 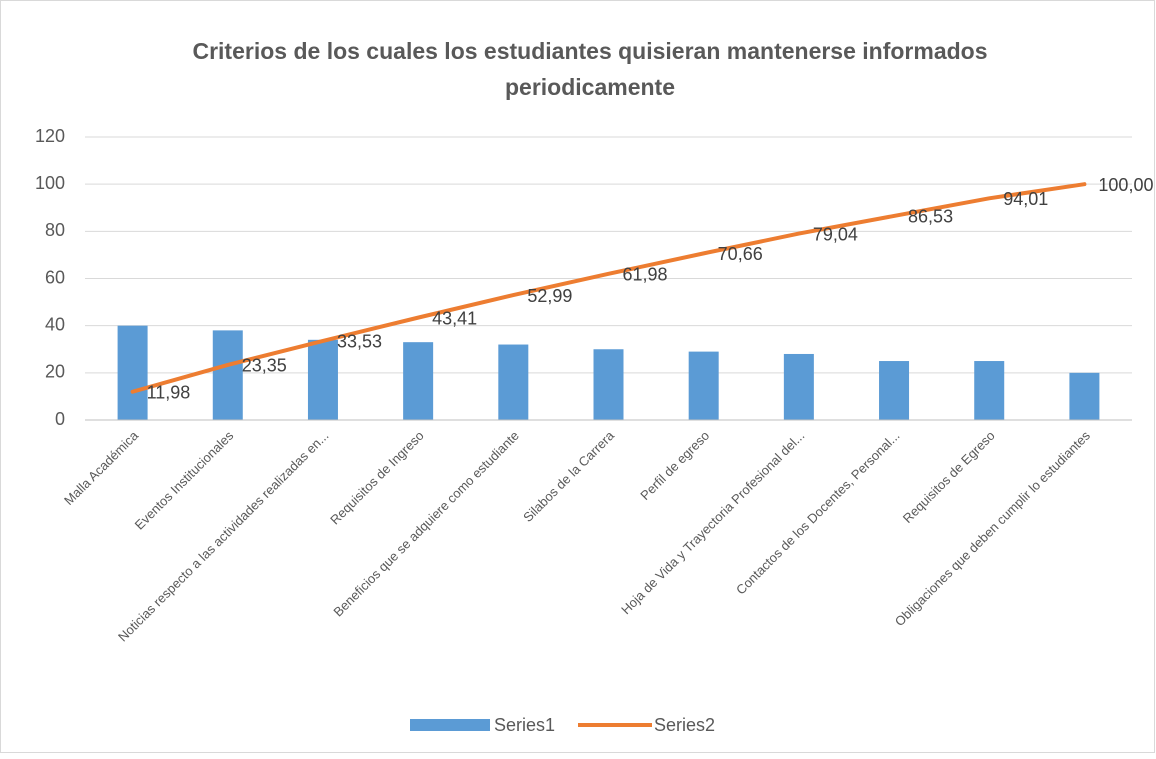 What do you see at coordinates (55, 230) in the screenshot?
I see `y-tick-label: 80` at bounding box center [55, 230].